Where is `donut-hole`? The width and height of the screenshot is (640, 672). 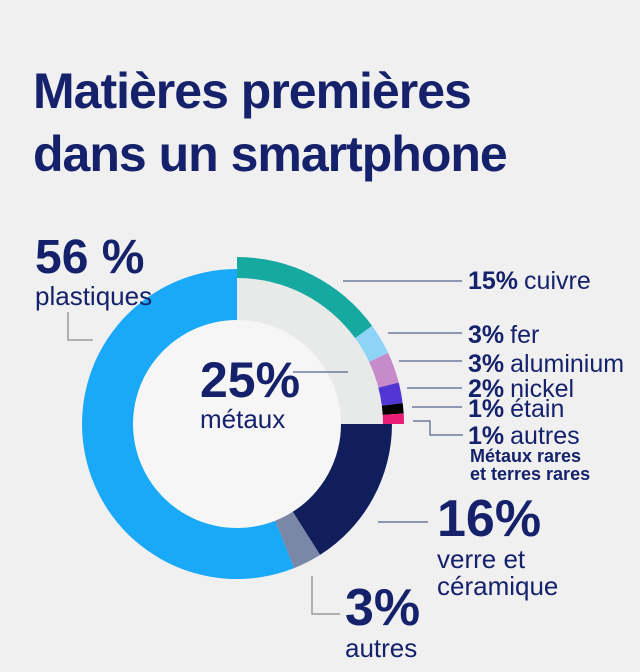
donut-hole is located at coordinates (237, 424).